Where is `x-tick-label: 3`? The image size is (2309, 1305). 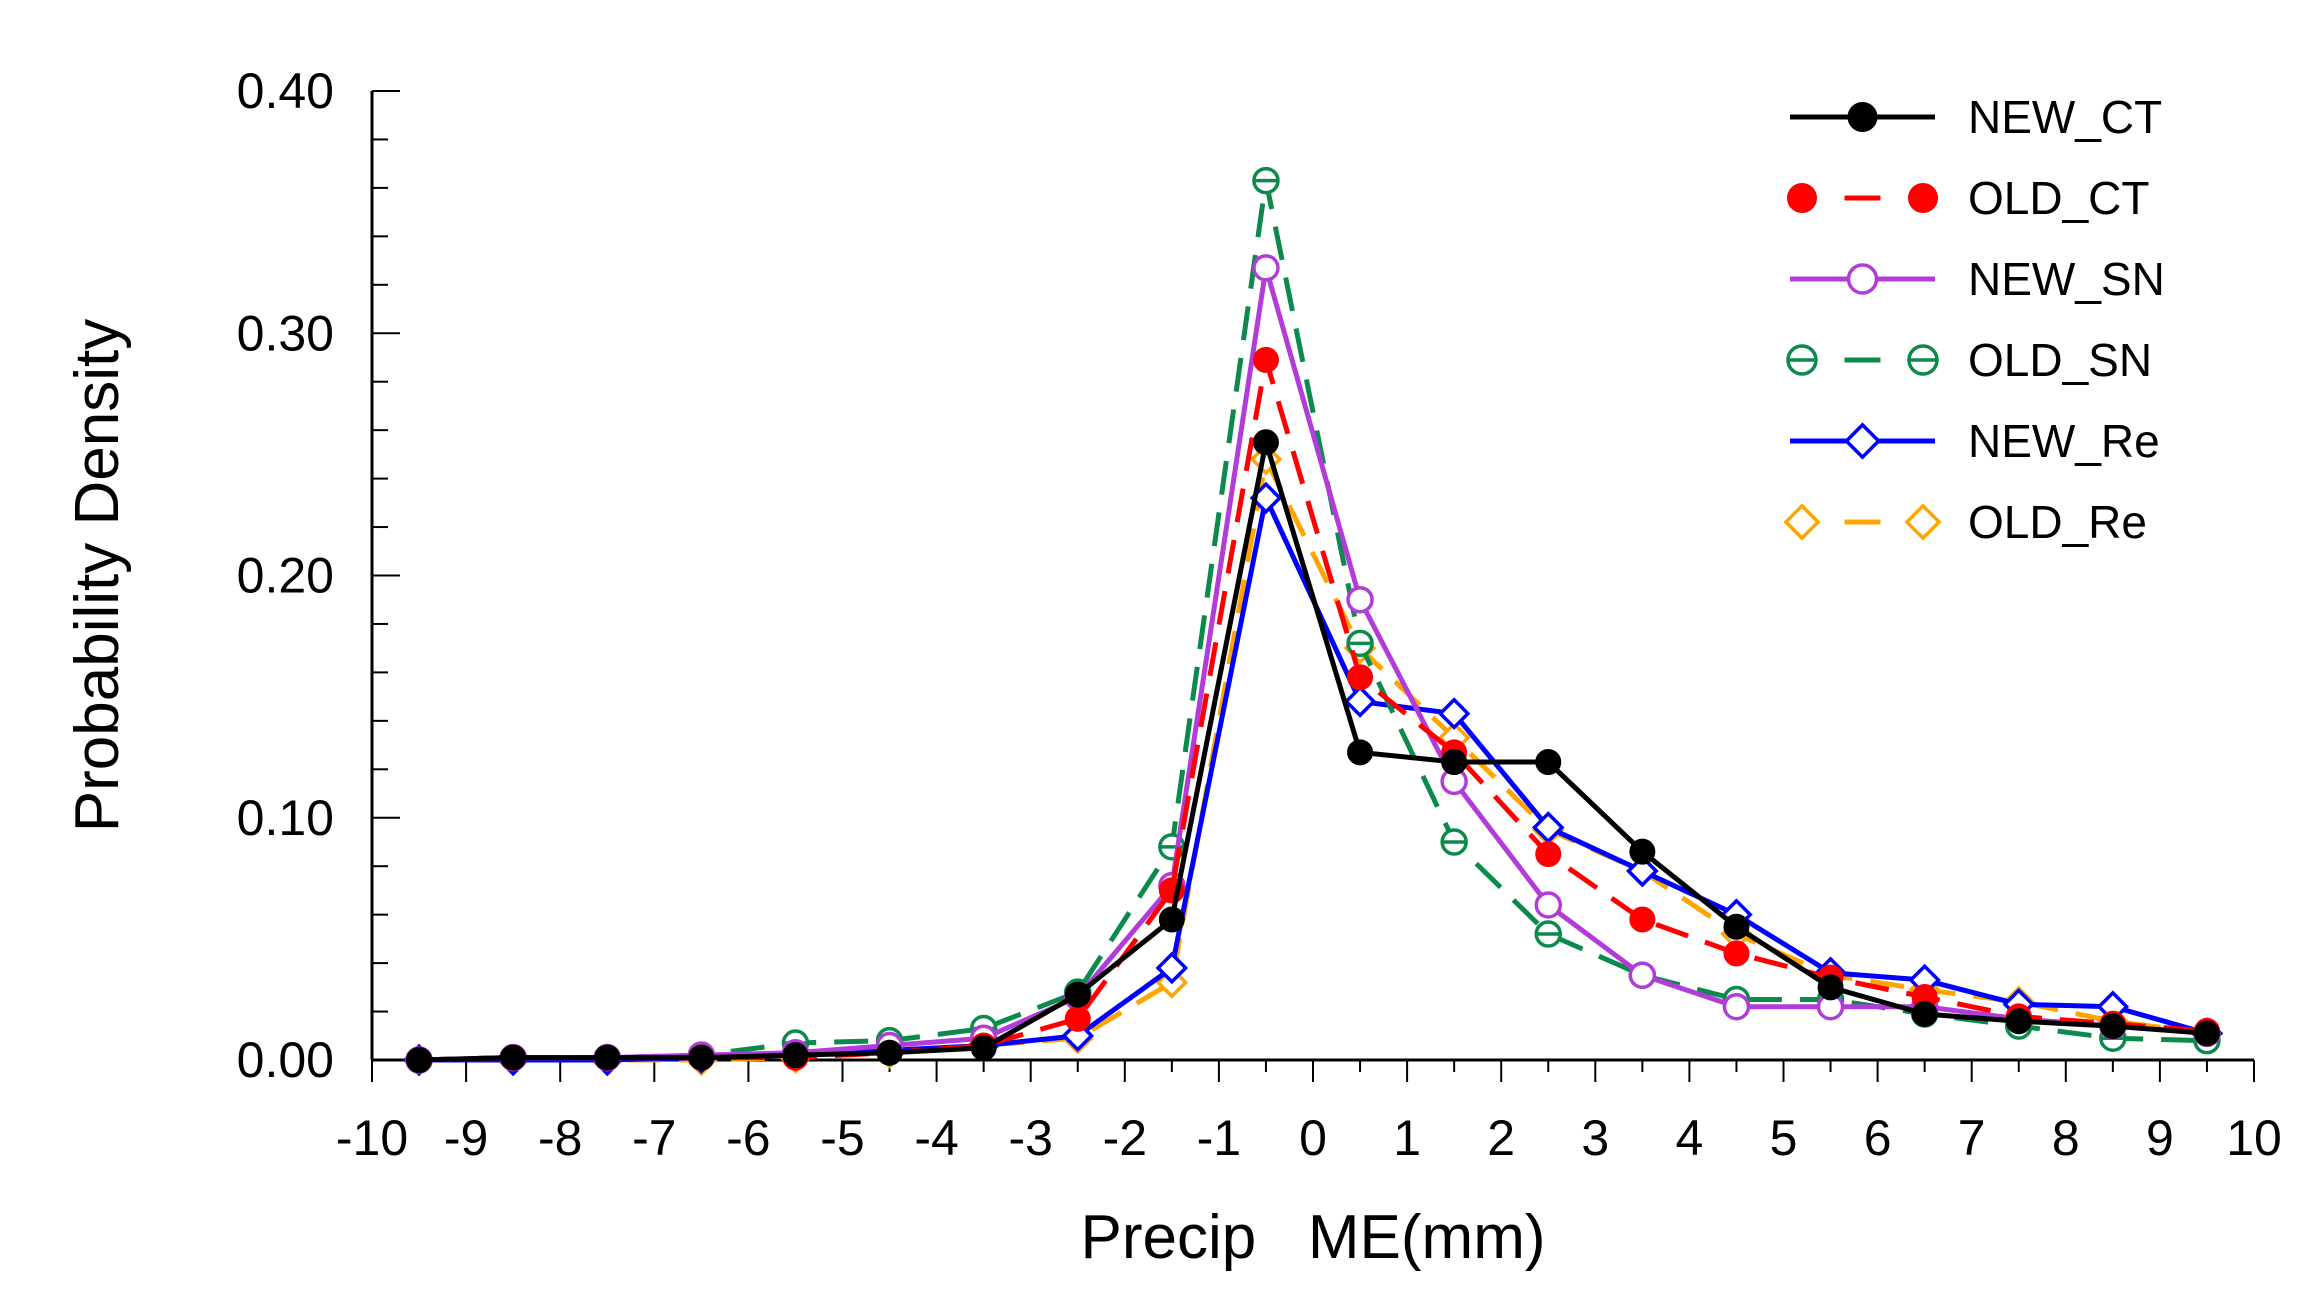 x-tick-label: 3 is located at coordinates (1595, 1138).